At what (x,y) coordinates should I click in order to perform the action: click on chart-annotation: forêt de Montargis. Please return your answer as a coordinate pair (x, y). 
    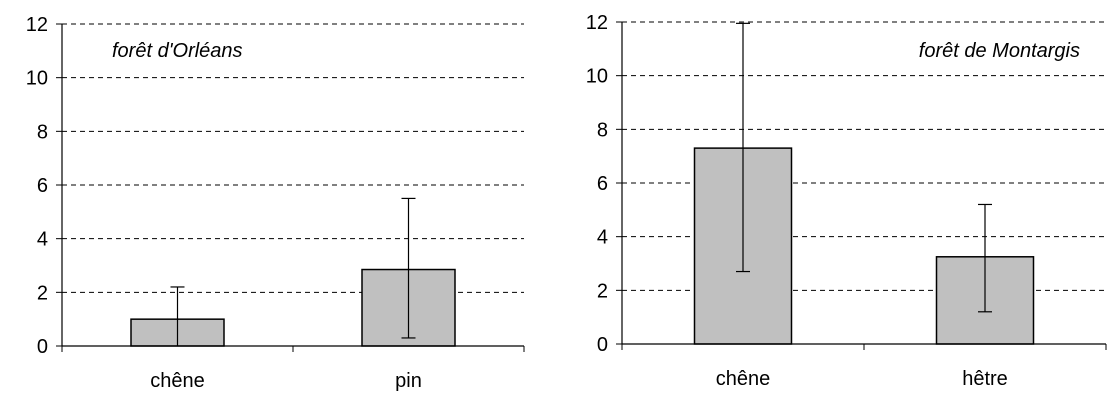
    Looking at the image, I should click on (999, 51).